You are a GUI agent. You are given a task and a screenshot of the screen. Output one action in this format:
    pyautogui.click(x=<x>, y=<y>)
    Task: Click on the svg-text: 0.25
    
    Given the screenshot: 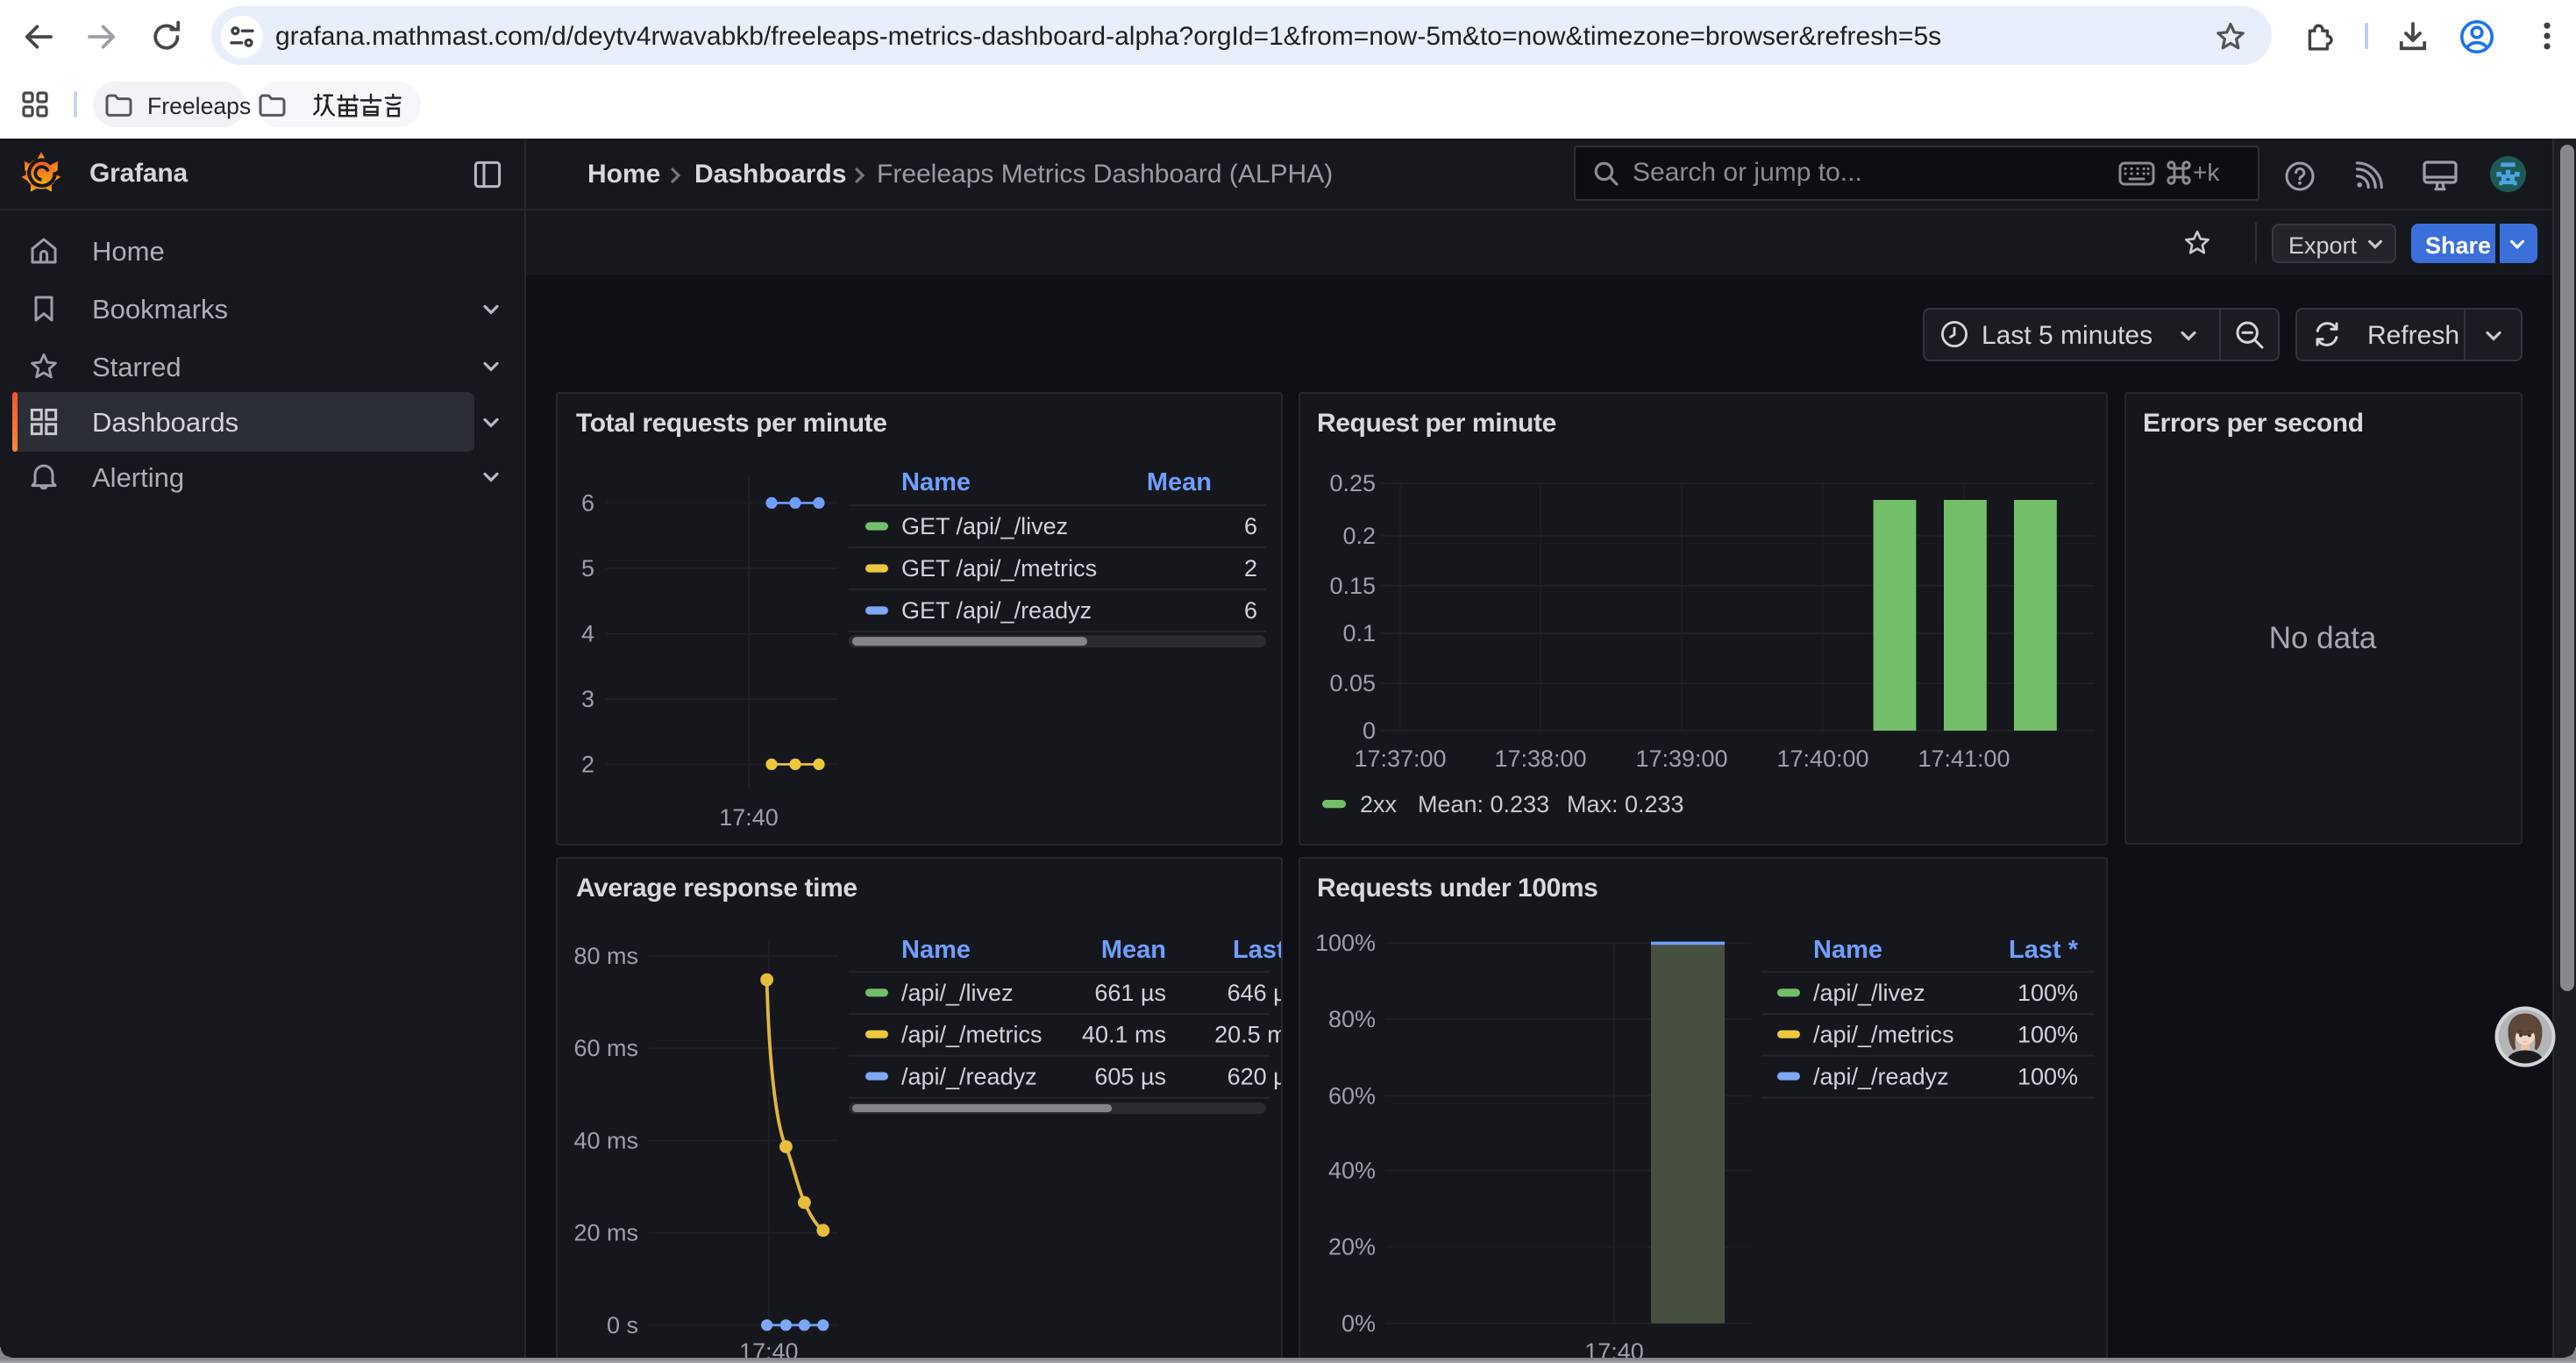 What is the action you would take?
    pyautogui.click(x=1352, y=483)
    